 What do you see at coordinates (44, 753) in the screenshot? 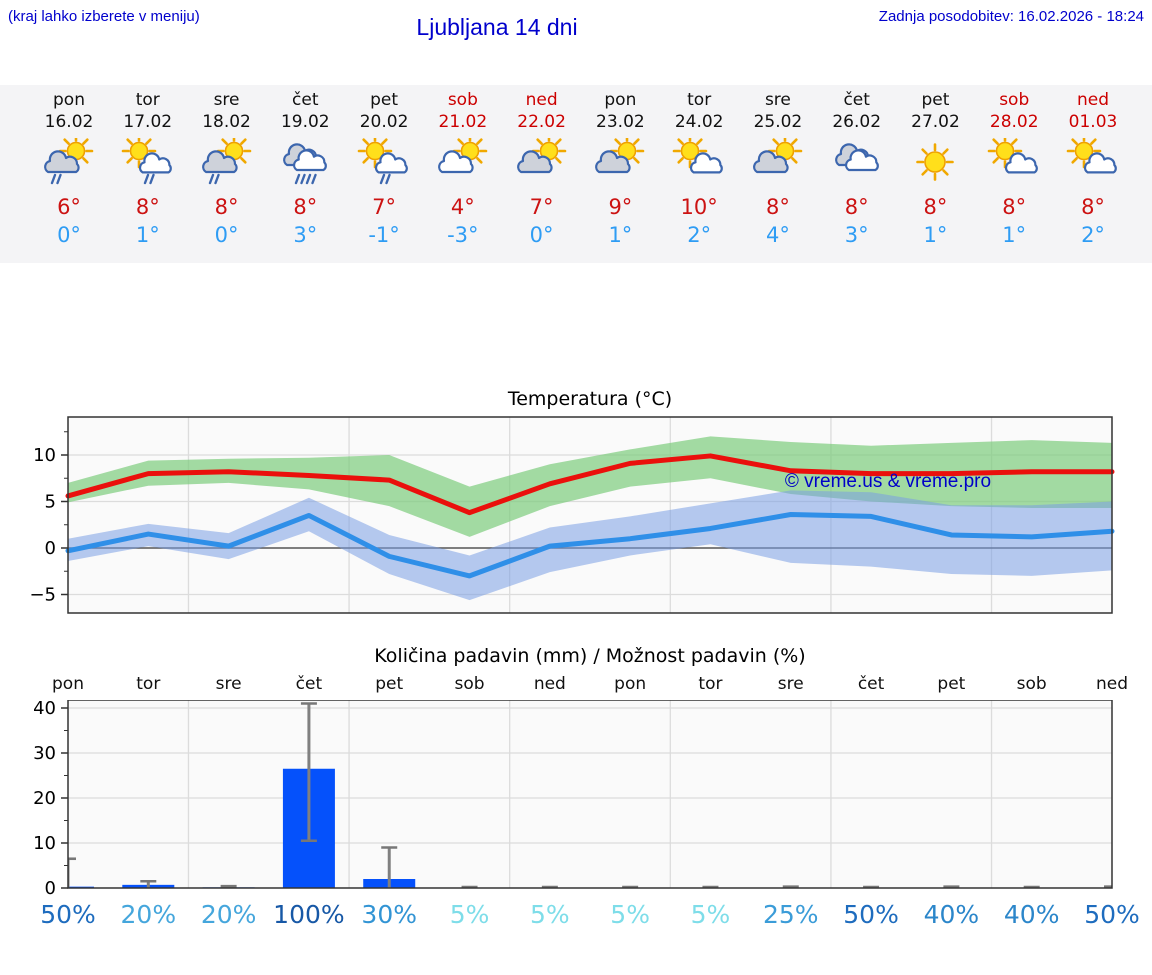
I see `y-tick-label: 30` at bounding box center [44, 753].